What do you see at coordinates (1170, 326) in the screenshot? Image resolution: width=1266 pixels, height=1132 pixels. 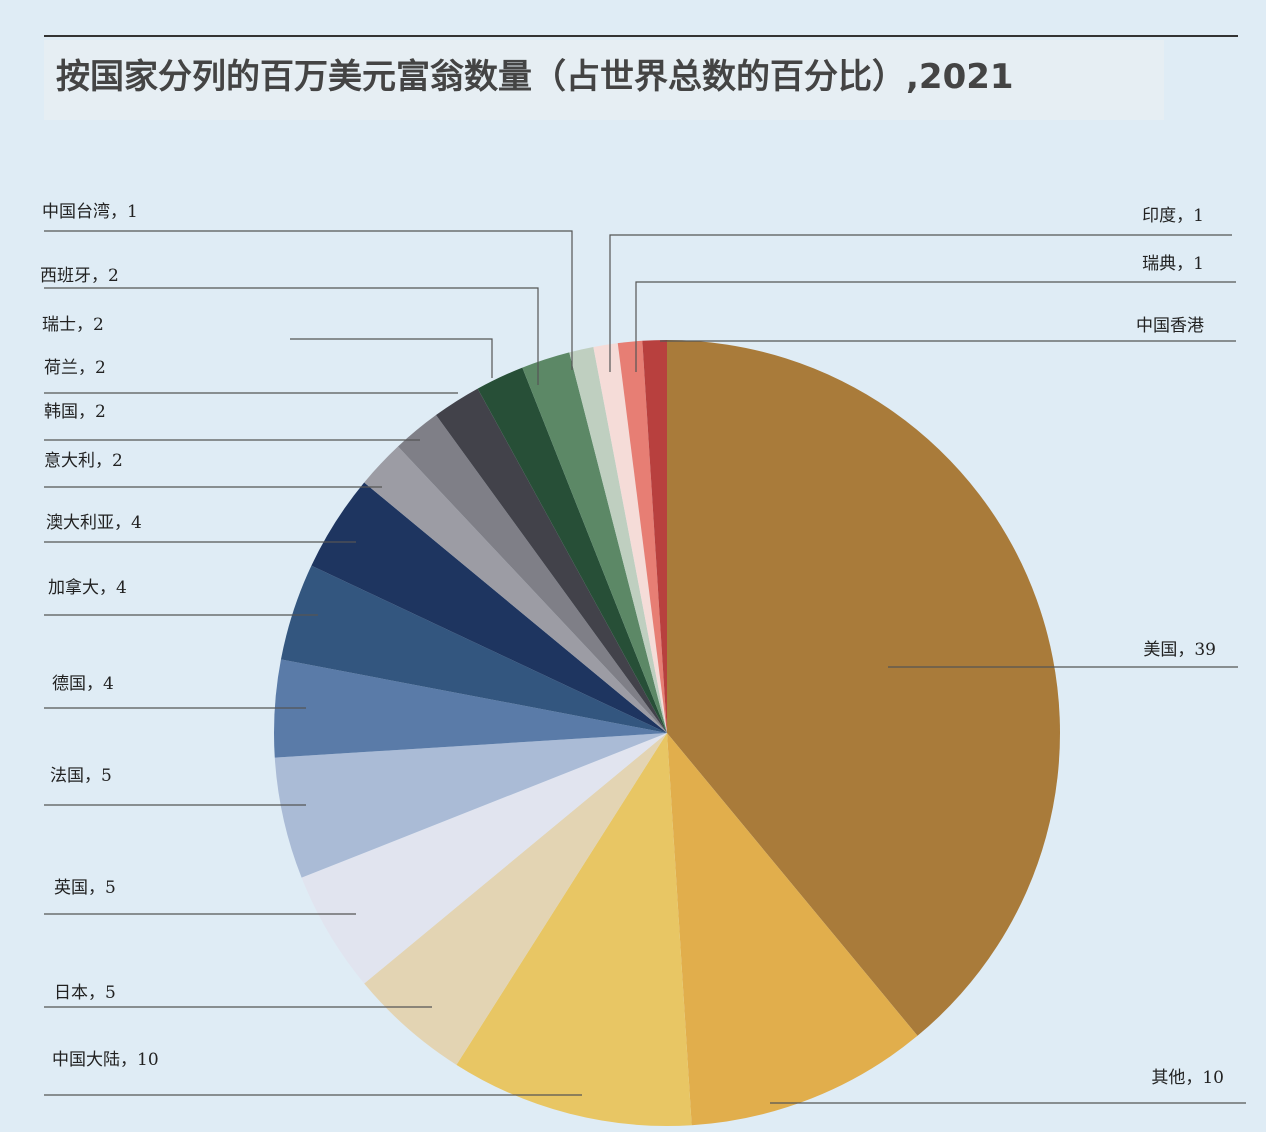 I see `slice-label: 中国香港` at bounding box center [1170, 326].